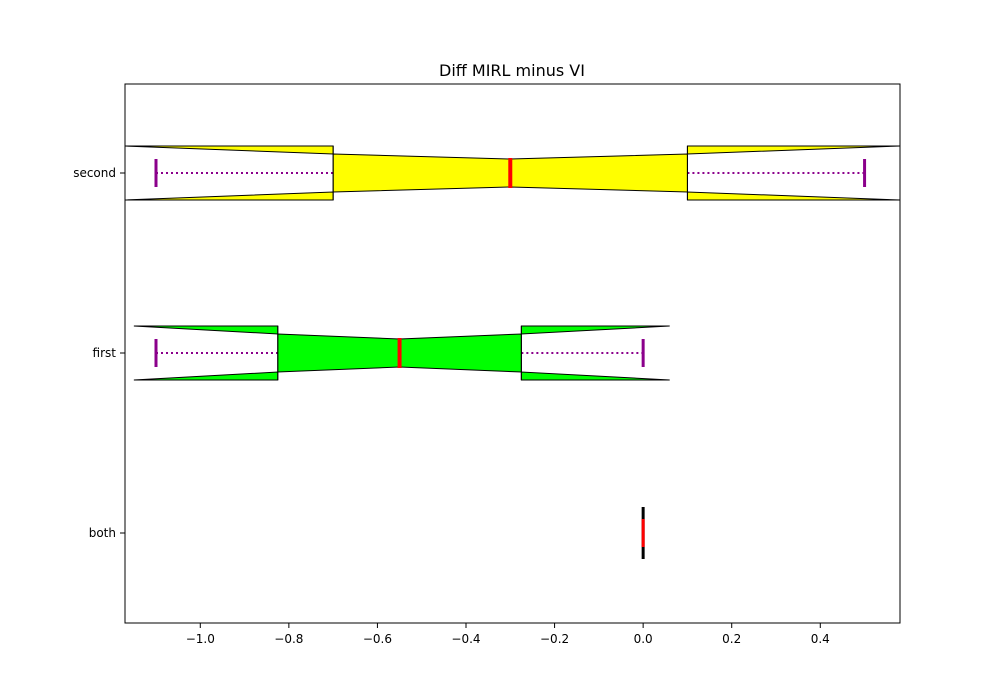 This screenshot has height=700, width=1000. What do you see at coordinates (229, 150) in the screenshot?
I see `box-second-notch-left-top` at bounding box center [229, 150].